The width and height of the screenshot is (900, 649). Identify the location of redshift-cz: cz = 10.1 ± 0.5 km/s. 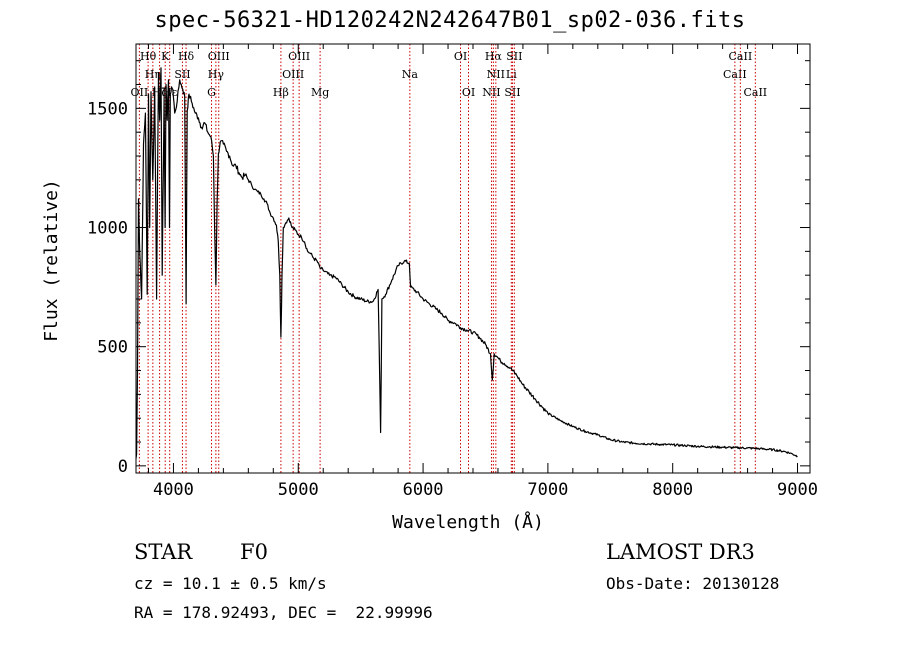
(230, 583).